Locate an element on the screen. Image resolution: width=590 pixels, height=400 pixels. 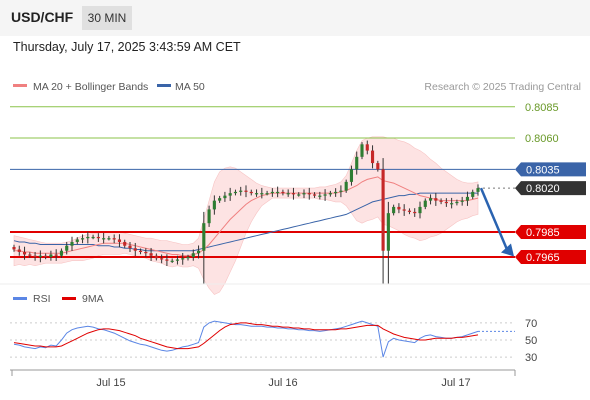
level-badge-0.8020: 0.8020 is located at coordinates (550, 188).